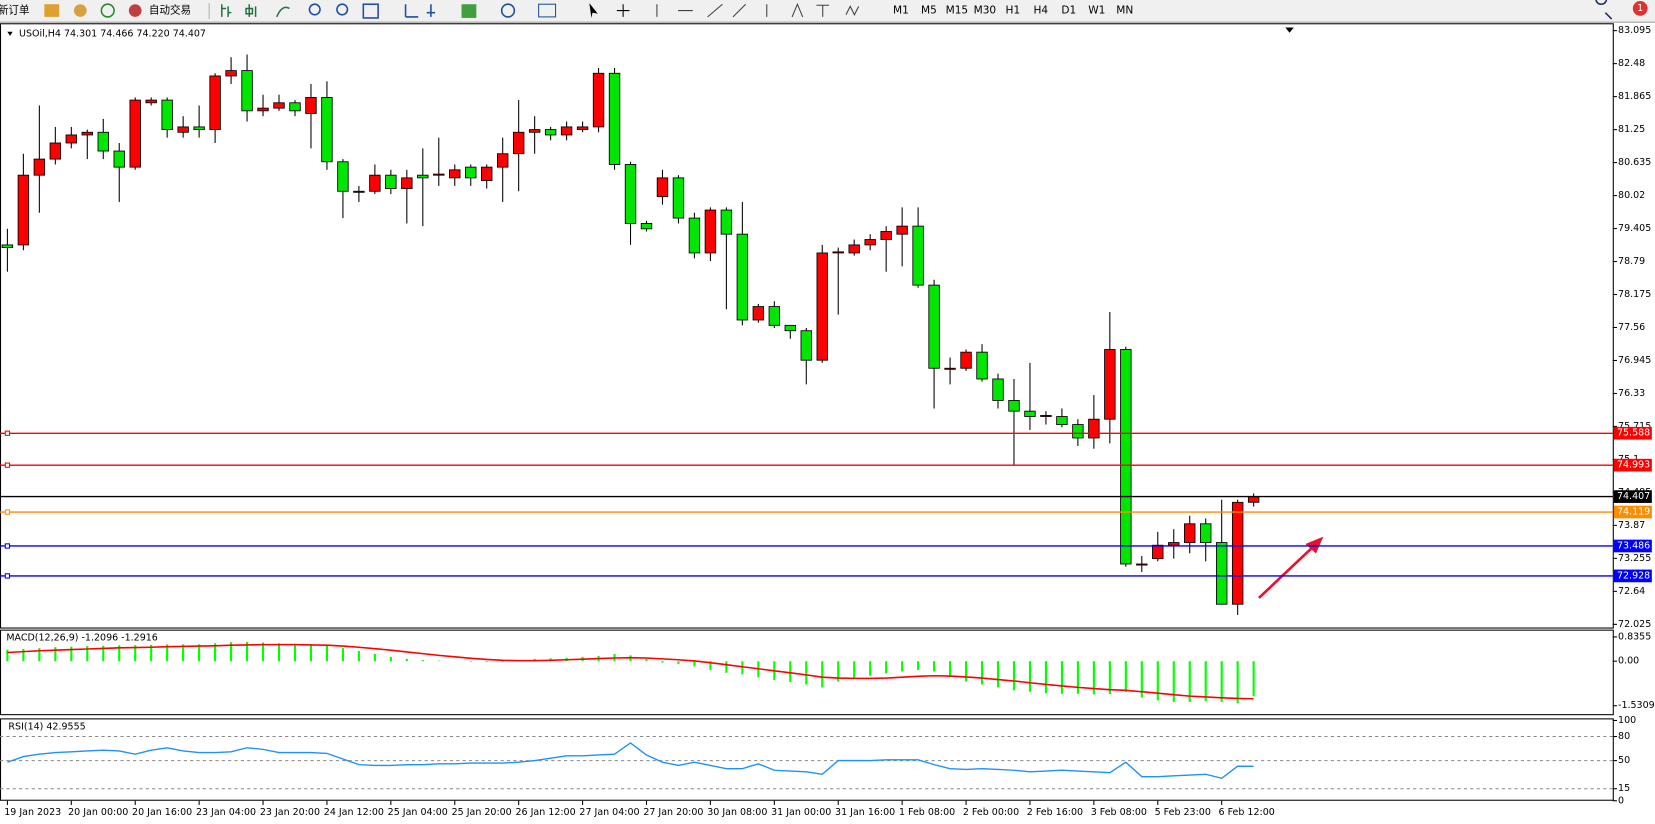  What do you see at coordinates (1287, 571) in the screenshot?
I see `annotation-arrow` at bounding box center [1287, 571].